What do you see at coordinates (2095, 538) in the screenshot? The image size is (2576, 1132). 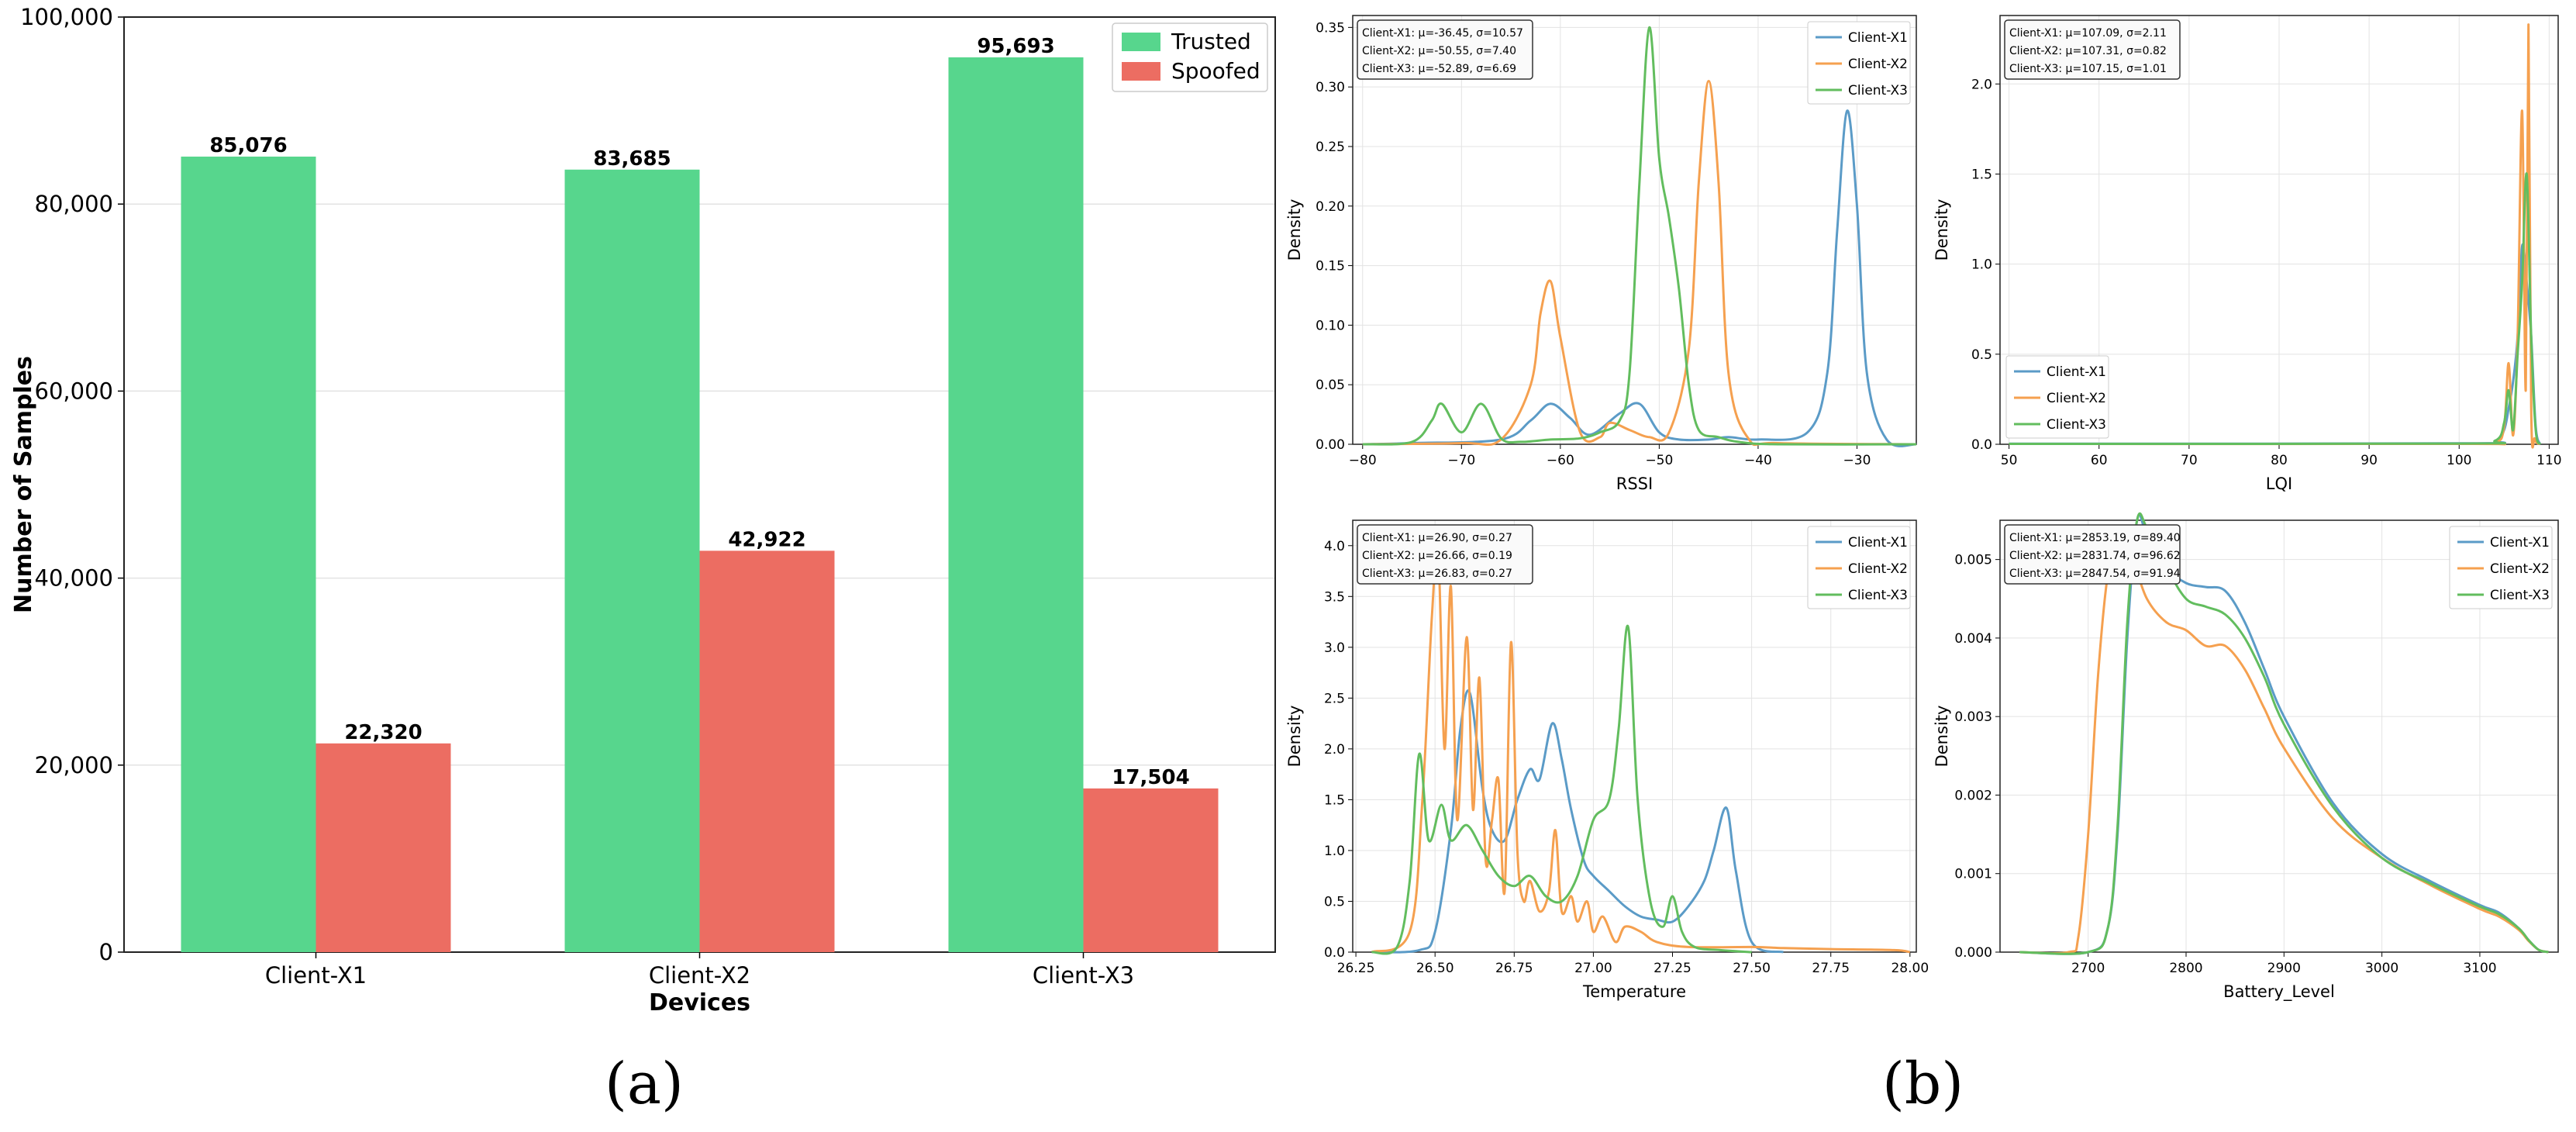 I see `stats-line: Client-X1: μ=2853.19, σ=89.40` at bounding box center [2095, 538].